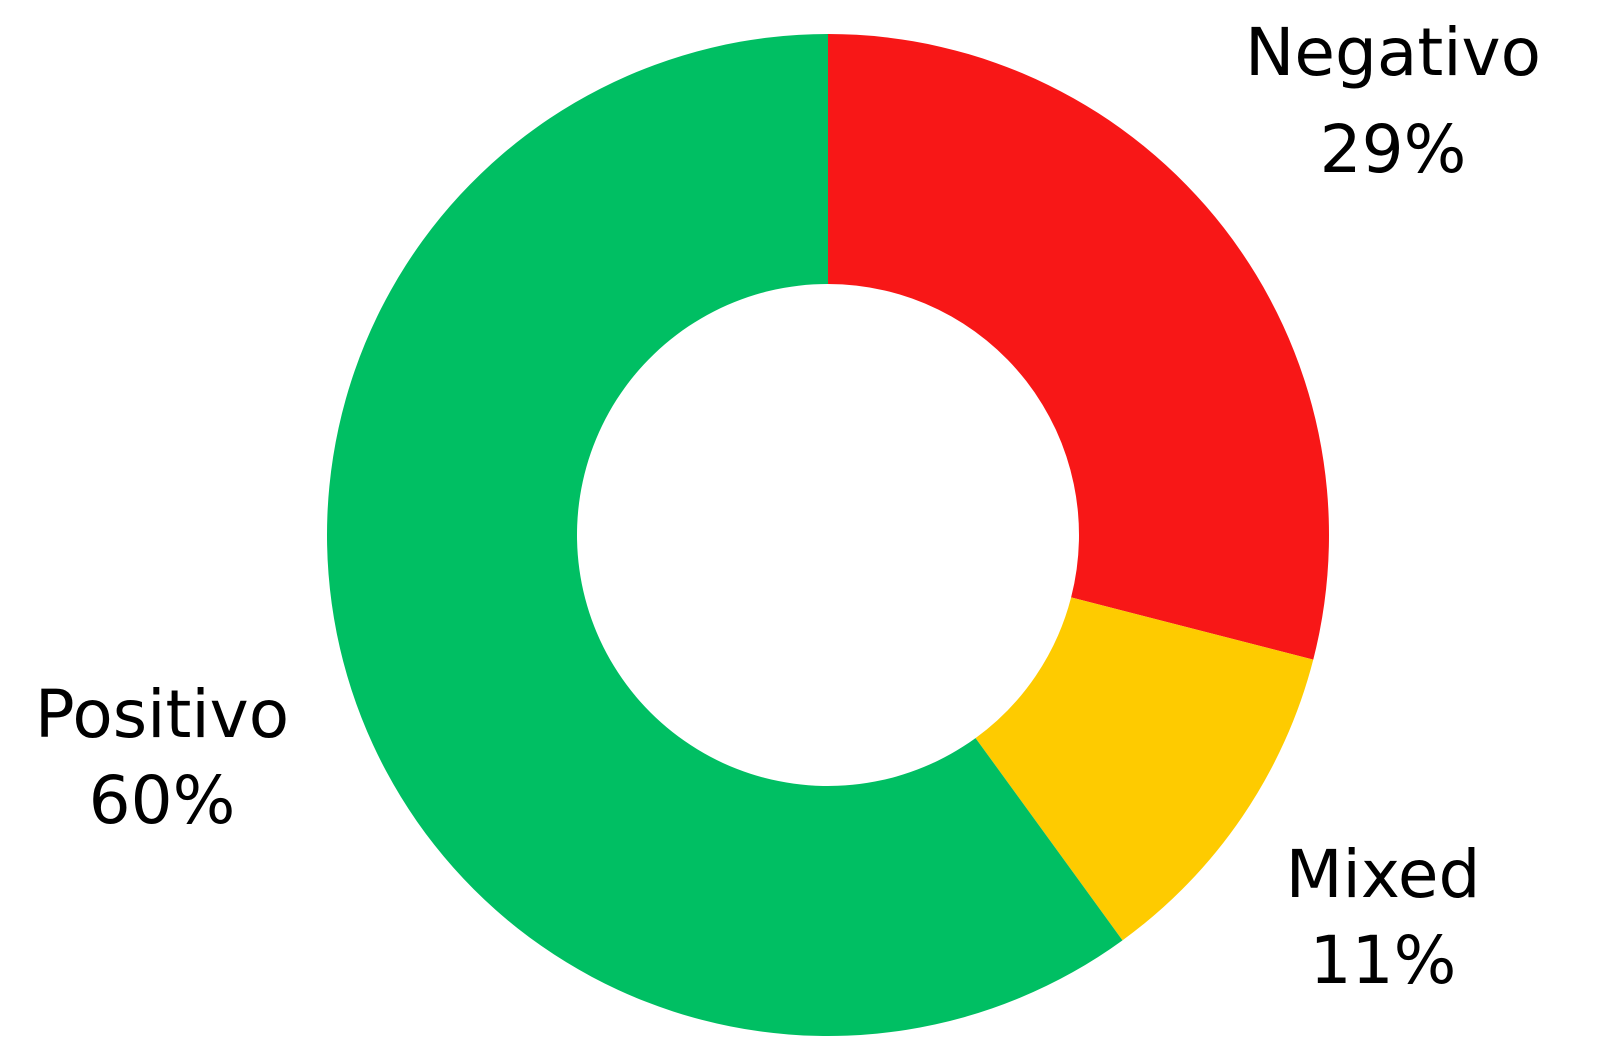  What do you see at coordinates (1393, 149) in the screenshot?
I see `slice-value-negativo: 29%` at bounding box center [1393, 149].